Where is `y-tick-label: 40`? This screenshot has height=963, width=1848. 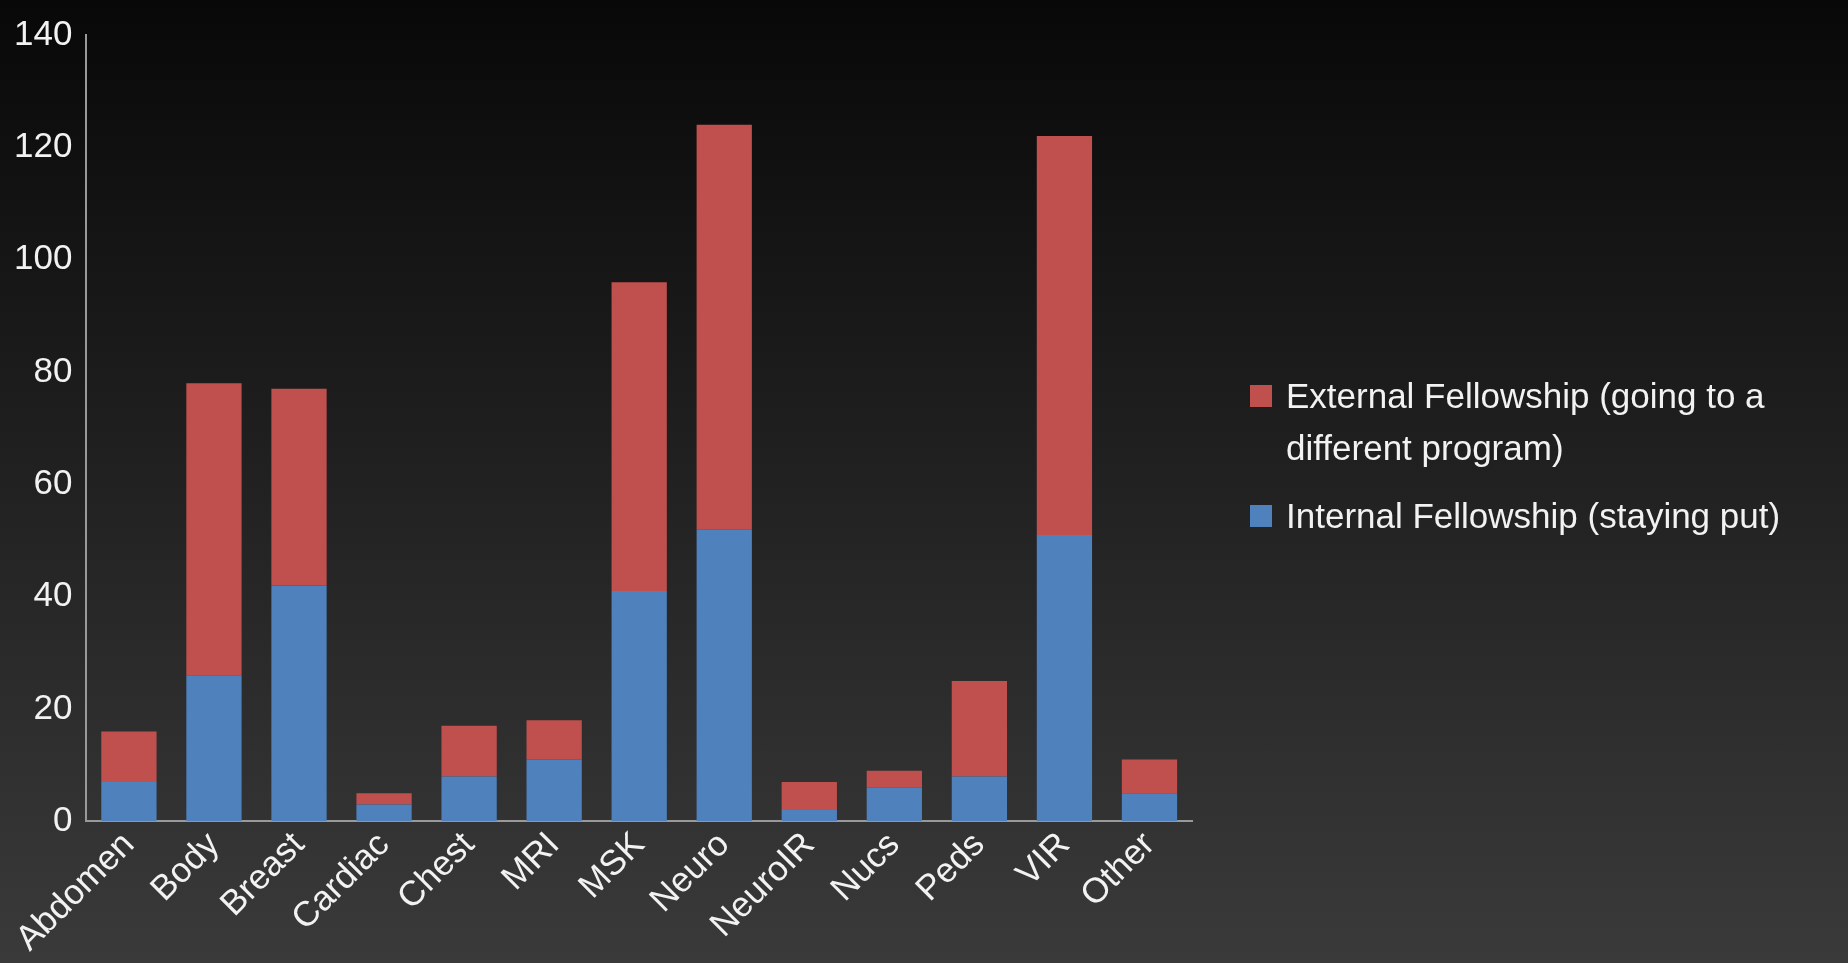
y-tick-label: 40 is located at coordinates (53, 594).